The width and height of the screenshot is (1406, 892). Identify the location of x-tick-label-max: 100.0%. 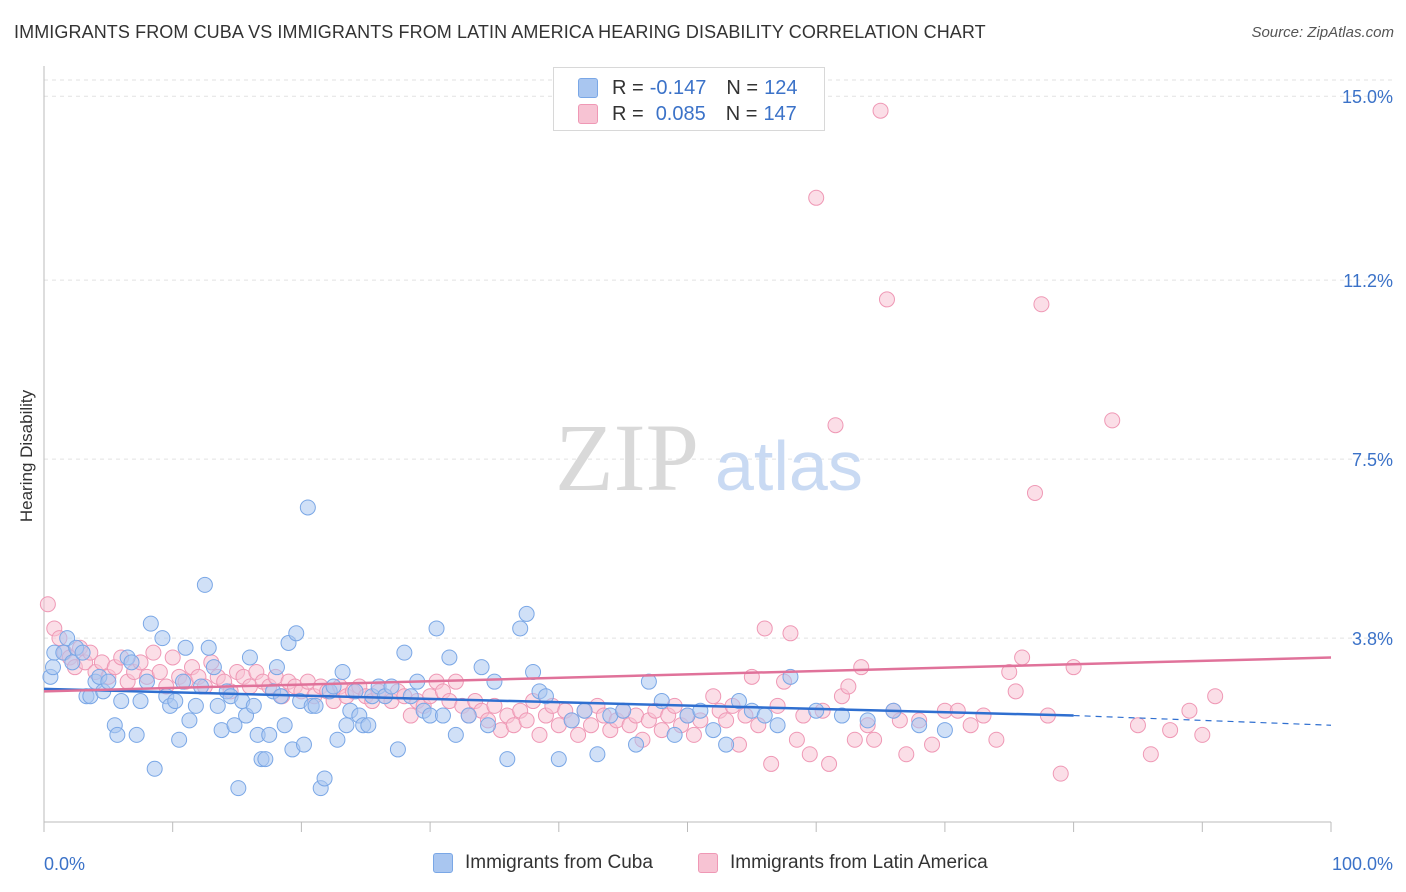
(1362, 864).